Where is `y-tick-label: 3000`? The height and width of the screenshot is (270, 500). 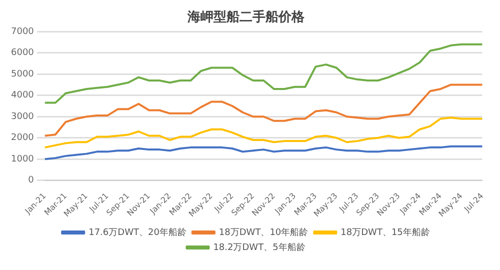 y-tick-label: 3000 is located at coordinates (22, 117).